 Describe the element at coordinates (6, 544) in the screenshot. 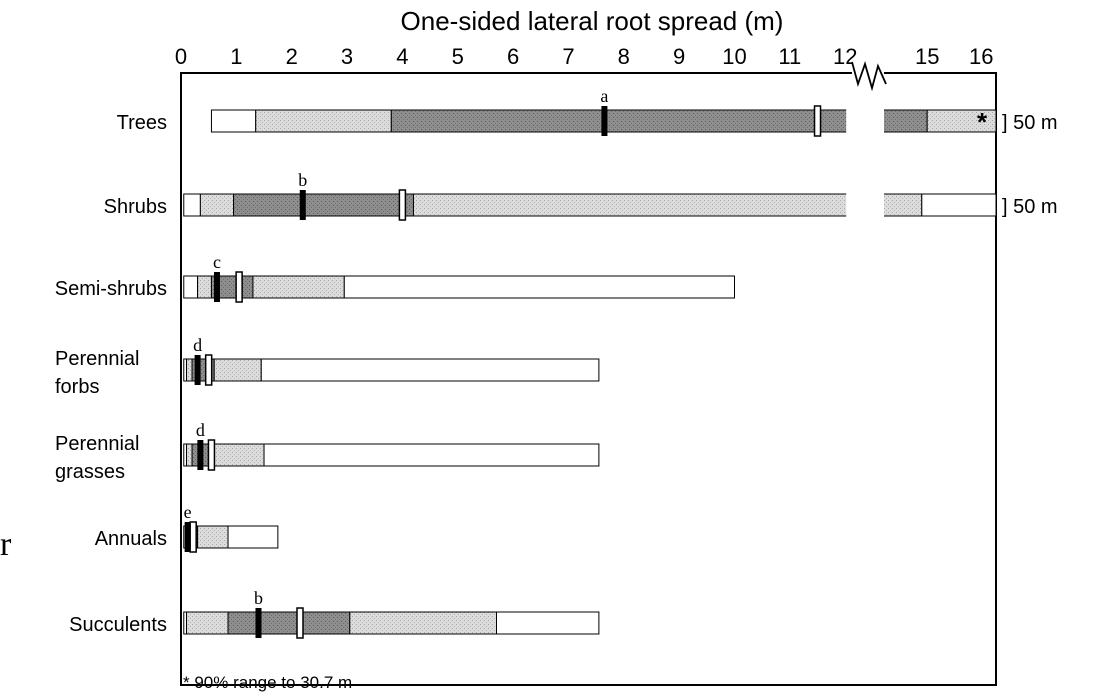

I see `side-letter: r` at that location.